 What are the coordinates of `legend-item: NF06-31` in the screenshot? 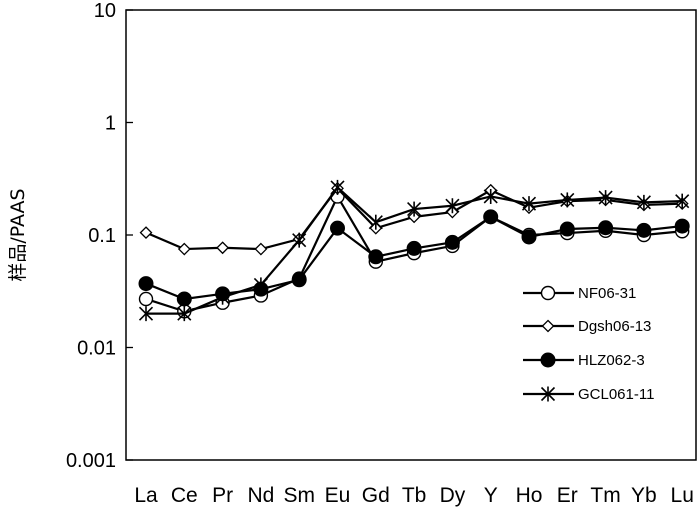 It's located at (579, 293).